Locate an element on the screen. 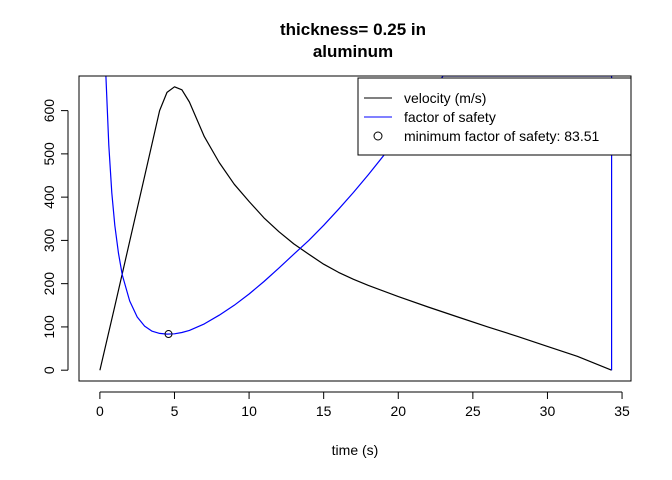  legend-factor-of-safety-label: factor of safety is located at coordinates (450, 117).